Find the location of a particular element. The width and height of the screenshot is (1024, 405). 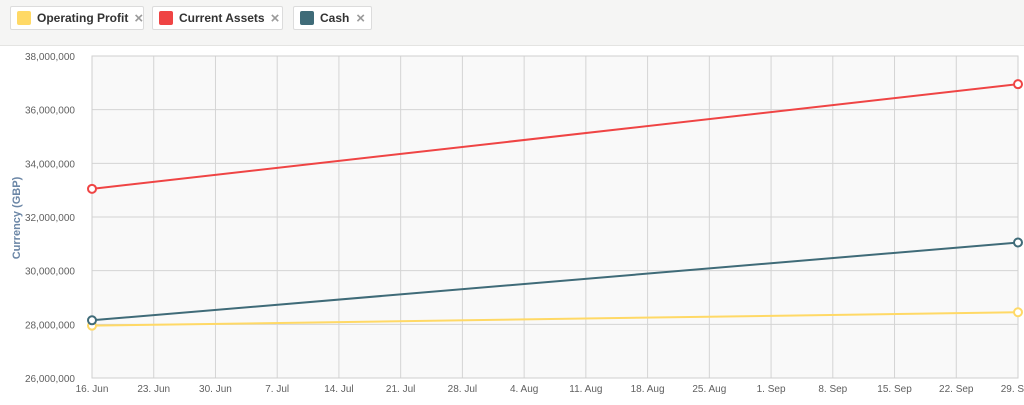

x-tick-label: 29. Sep is located at coordinates (1012, 389).